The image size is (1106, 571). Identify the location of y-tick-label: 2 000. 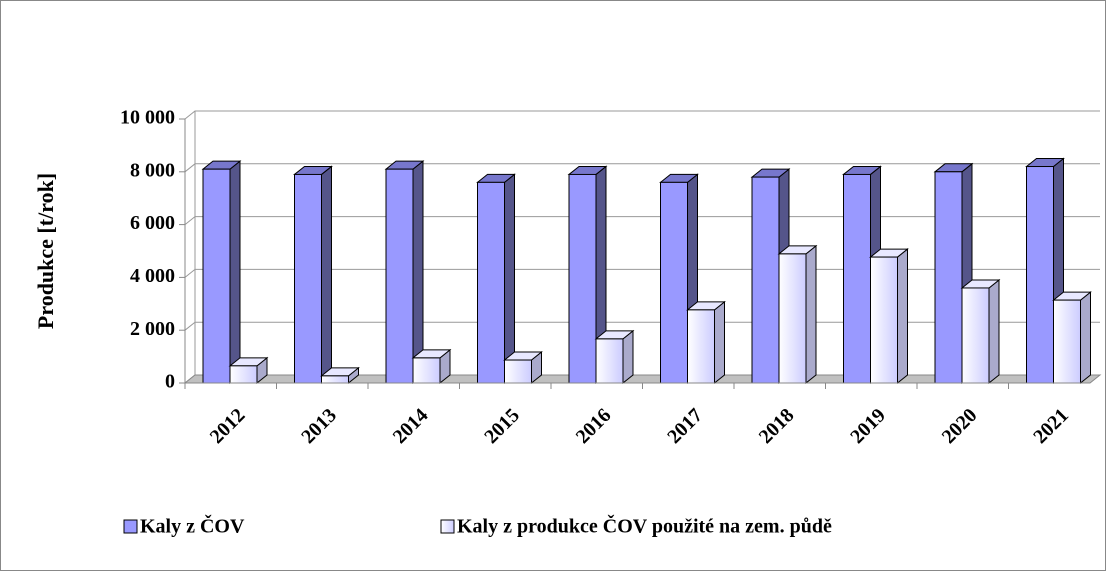
(152, 329).